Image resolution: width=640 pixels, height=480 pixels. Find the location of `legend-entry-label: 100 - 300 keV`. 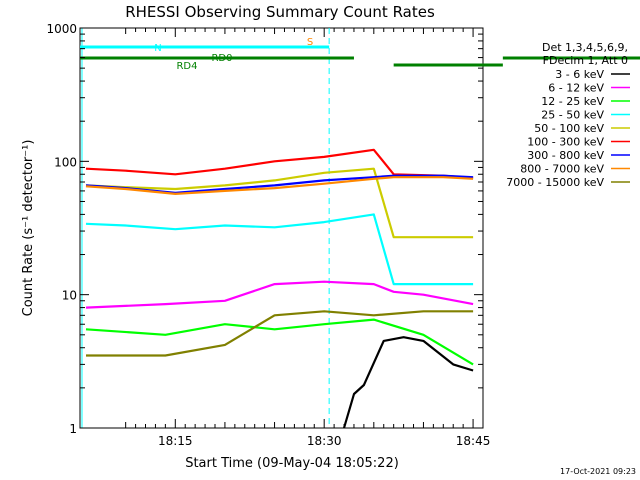

legend-entry-label: 100 - 300 keV is located at coordinates (565, 142).